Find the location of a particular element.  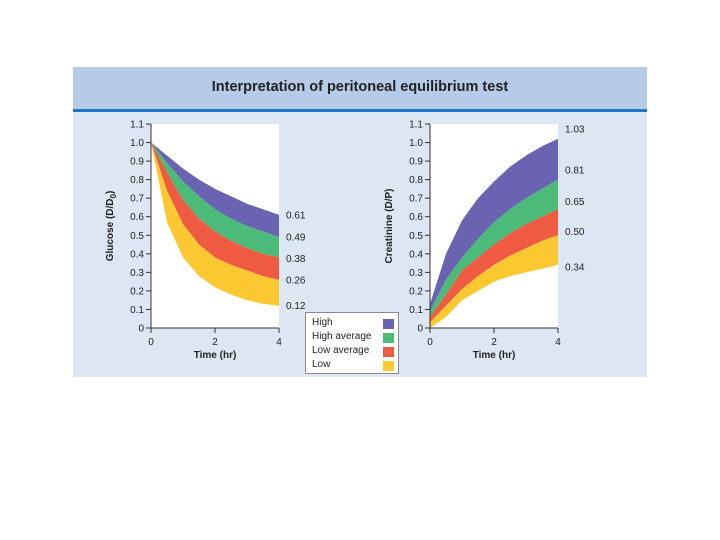

y-axis-title: Glucose (D/D0) is located at coordinates (111, 226).